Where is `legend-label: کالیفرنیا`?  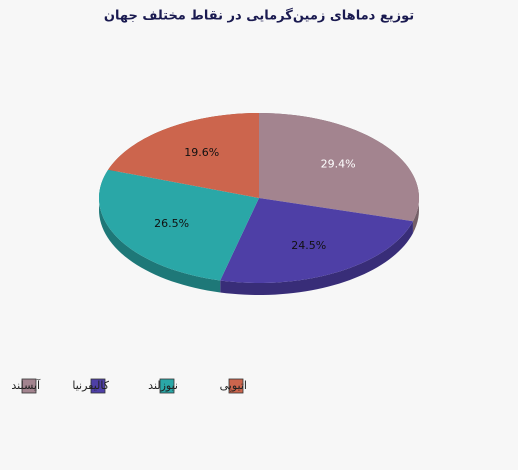 legend-label: کالیفرنیا is located at coordinates (90, 385).